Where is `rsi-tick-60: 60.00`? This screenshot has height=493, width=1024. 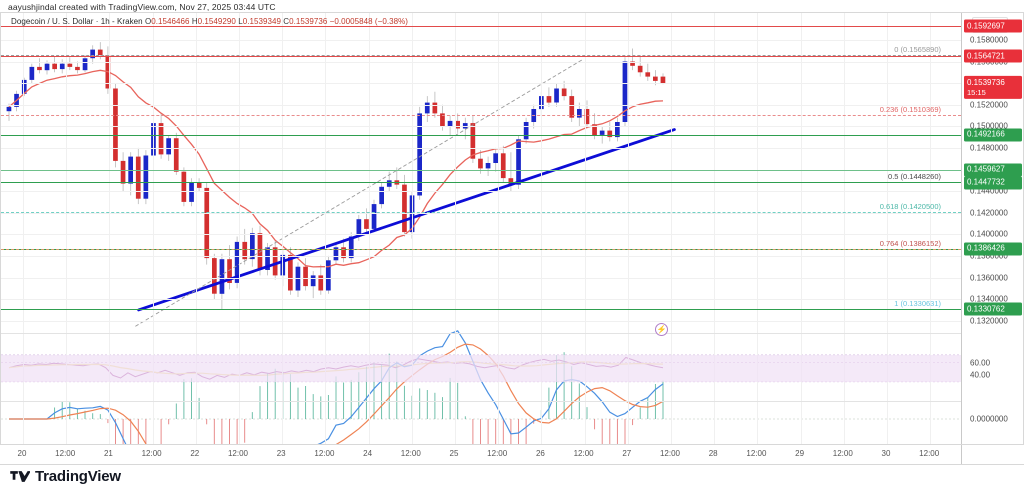
rsi-tick-60: 60.00 is located at coordinates (980, 363).